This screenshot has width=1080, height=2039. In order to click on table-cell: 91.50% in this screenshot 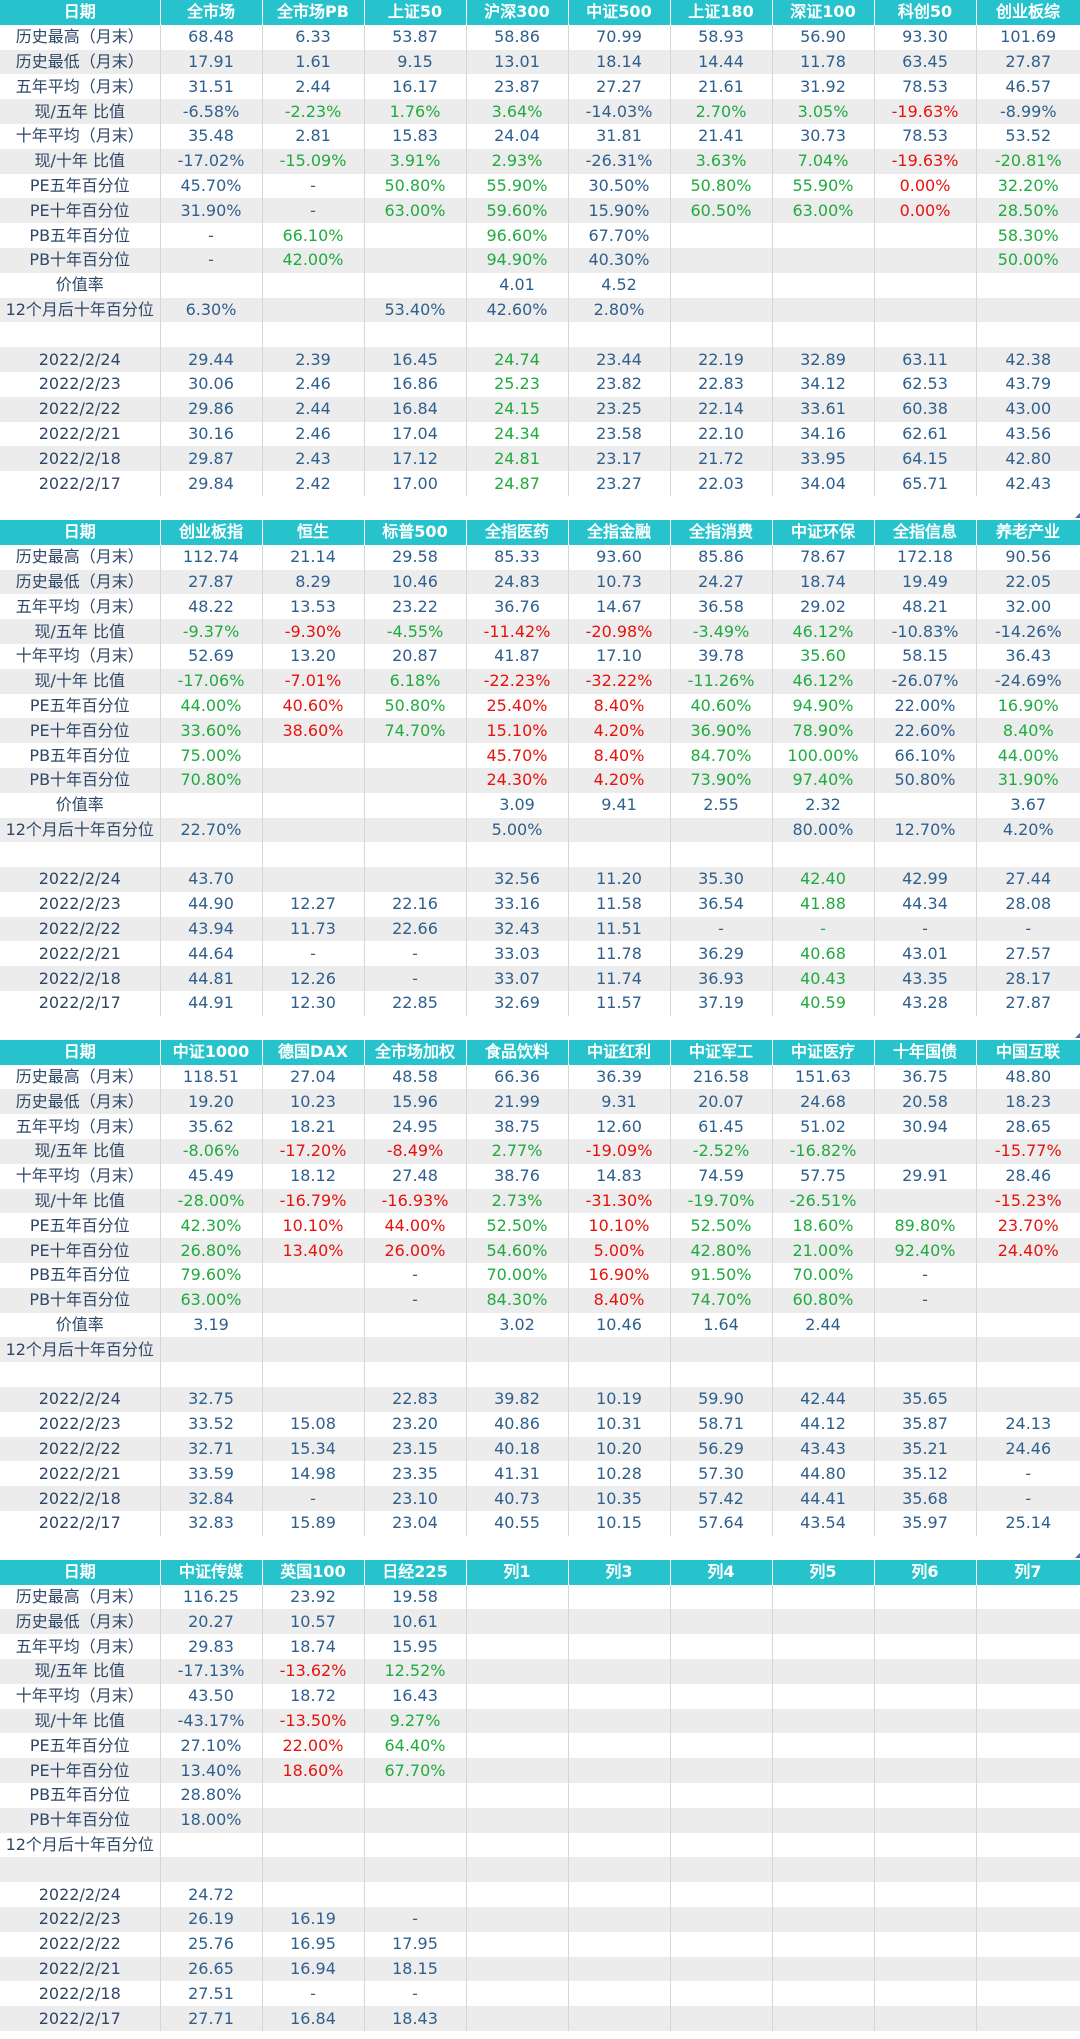, I will do `click(721, 1275)`.